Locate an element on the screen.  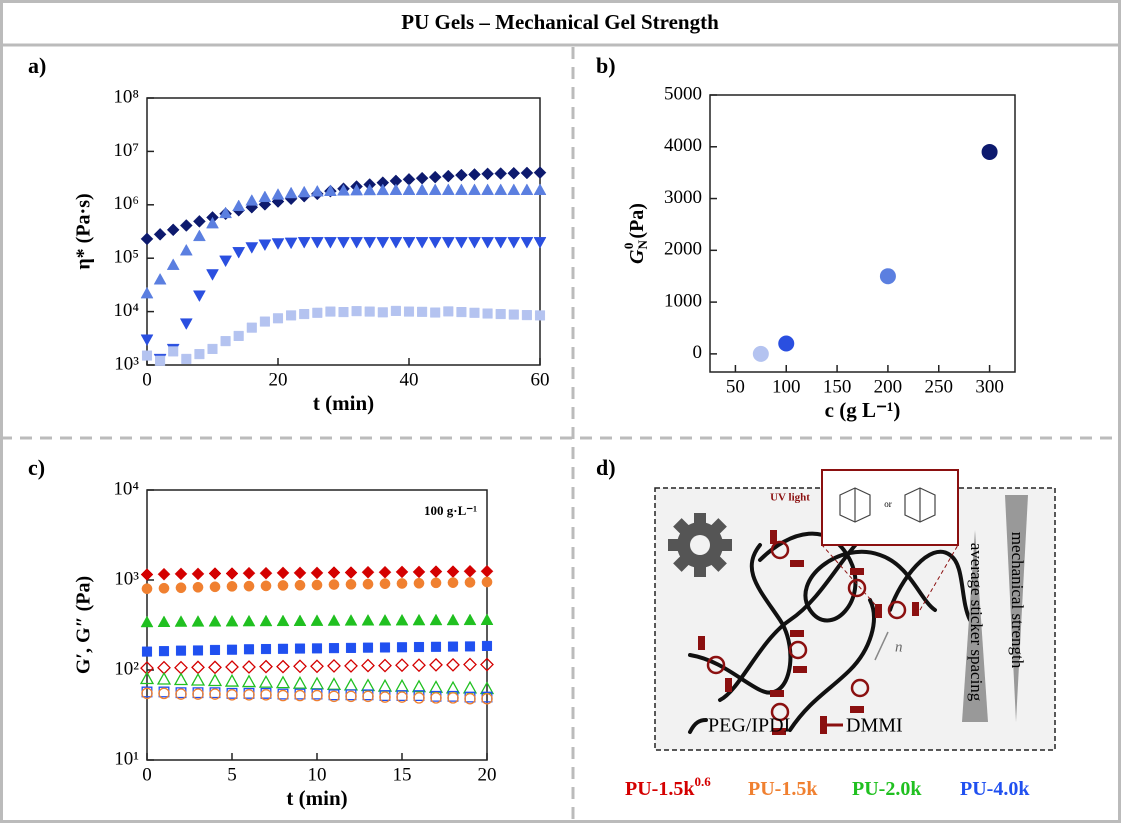
legend-label: PU-1.5k is located at coordinates (660, 789).